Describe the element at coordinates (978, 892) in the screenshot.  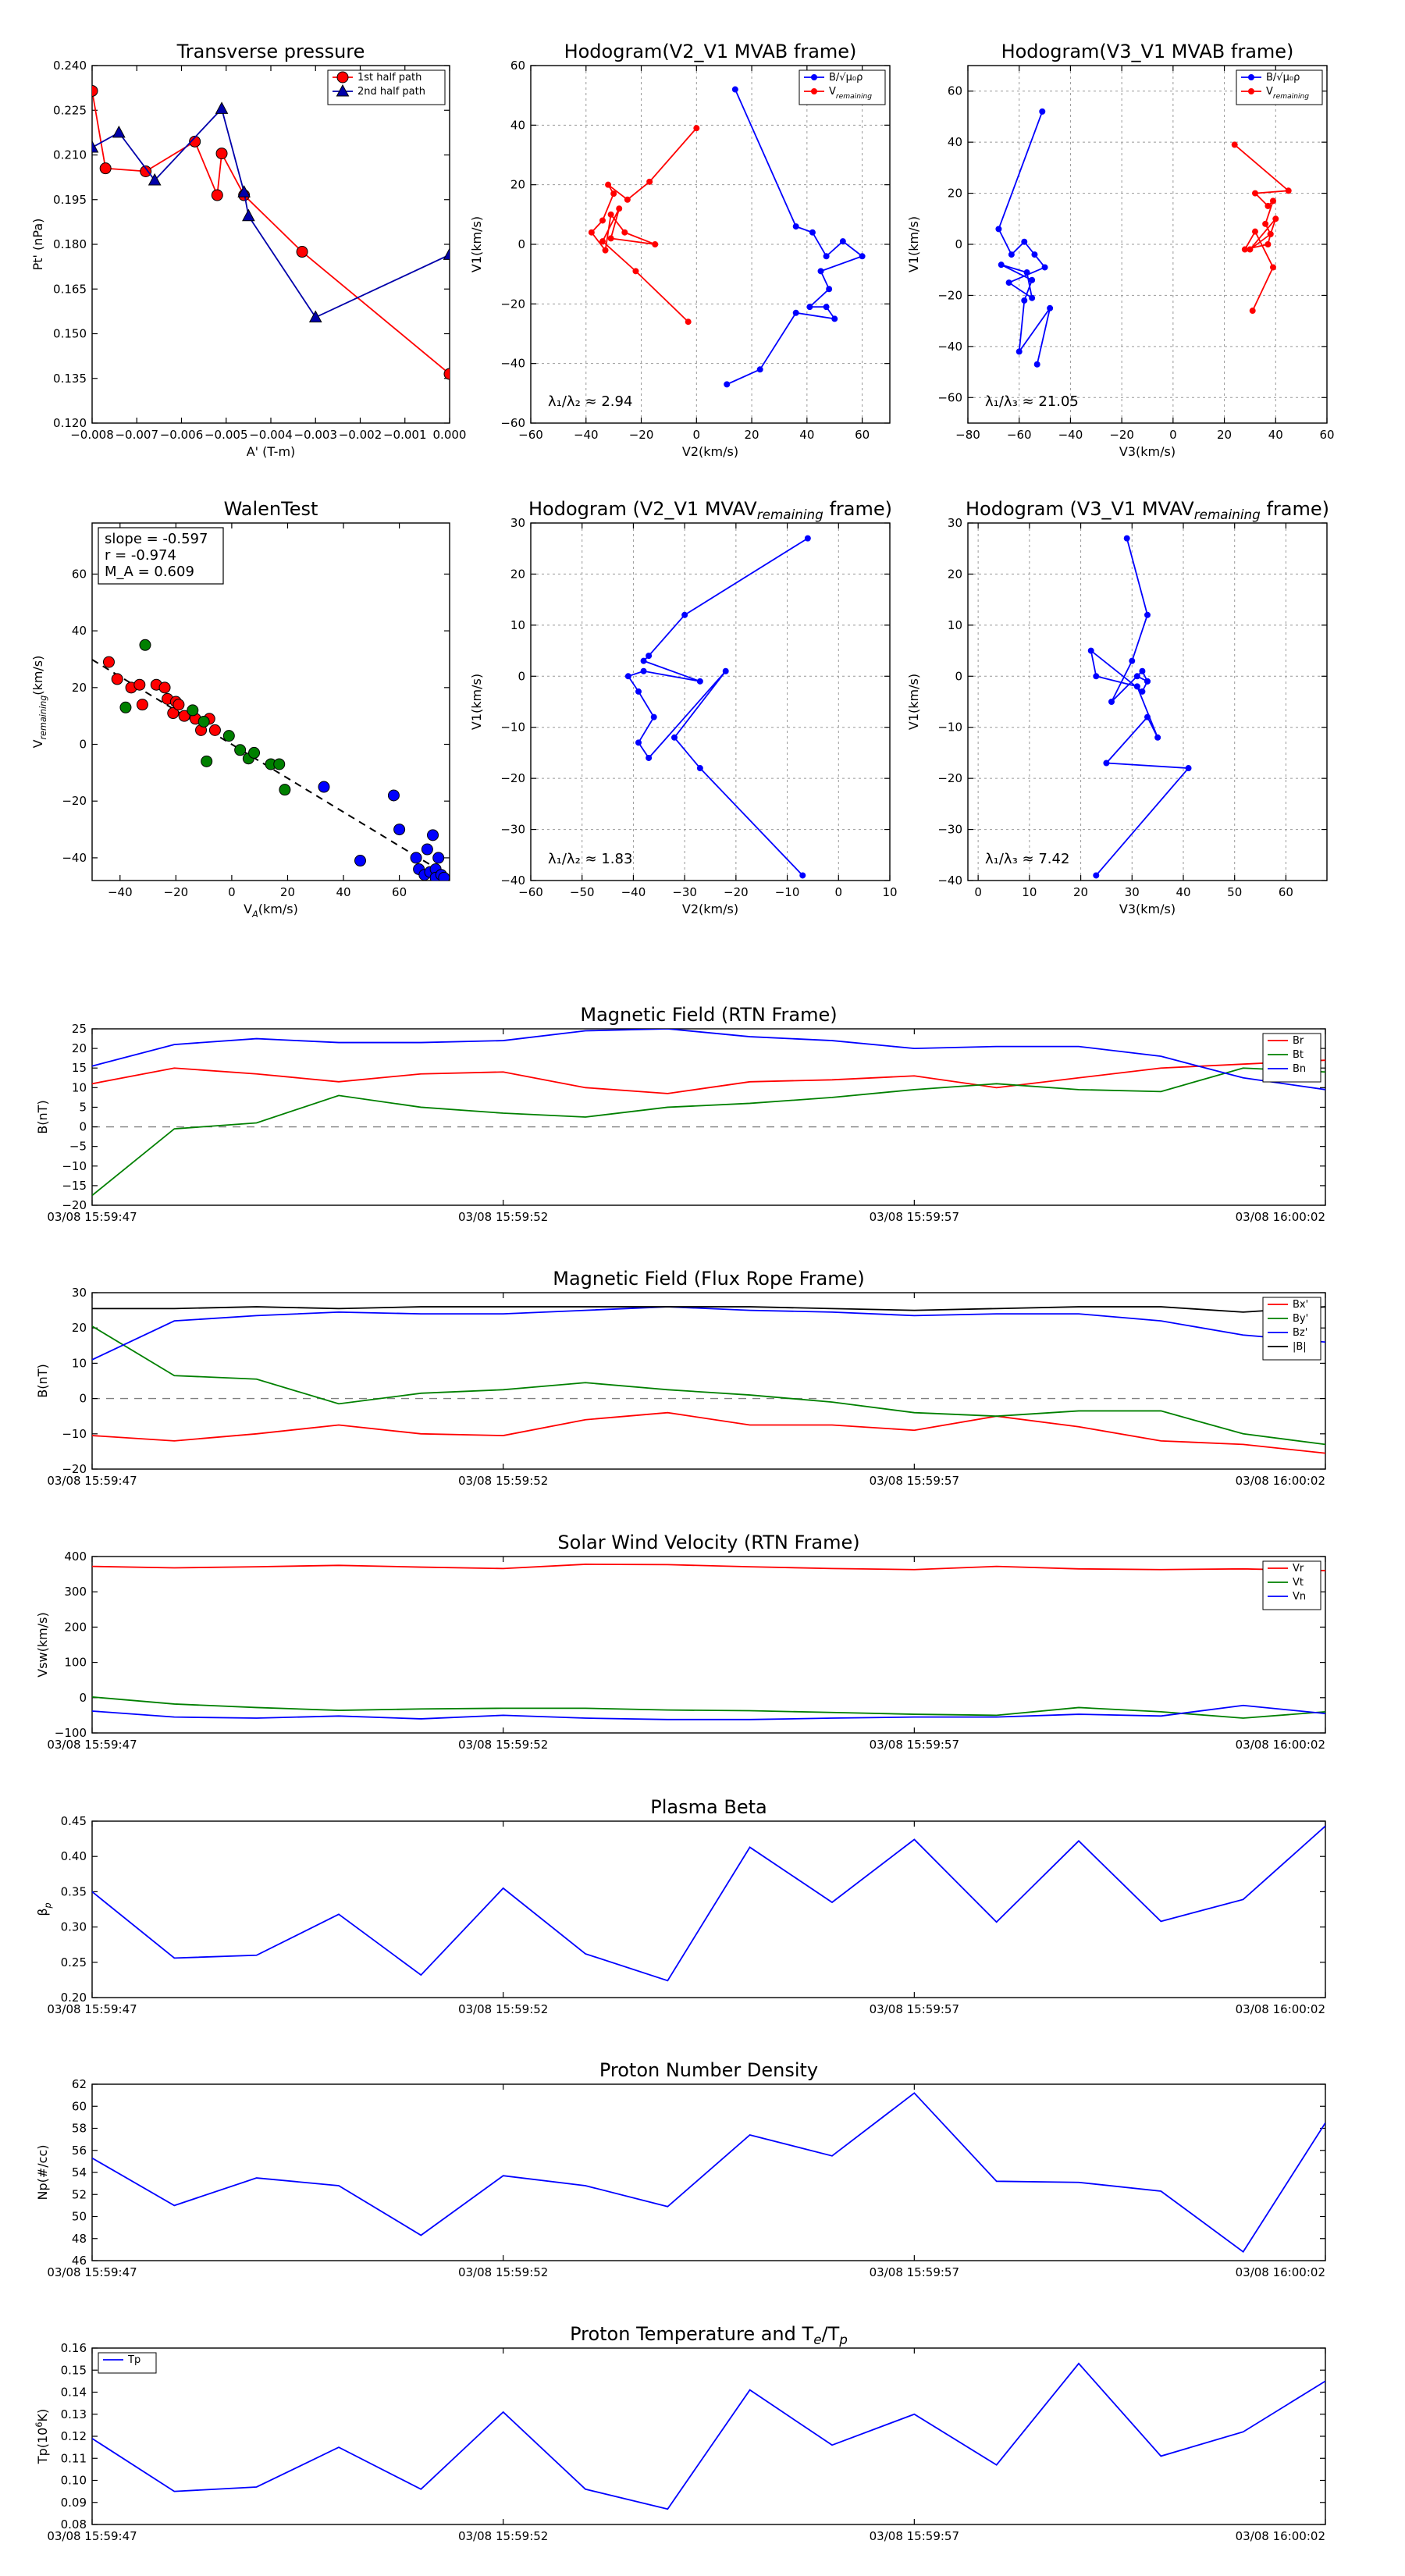
I see `x-tick-label: 0` at that location.